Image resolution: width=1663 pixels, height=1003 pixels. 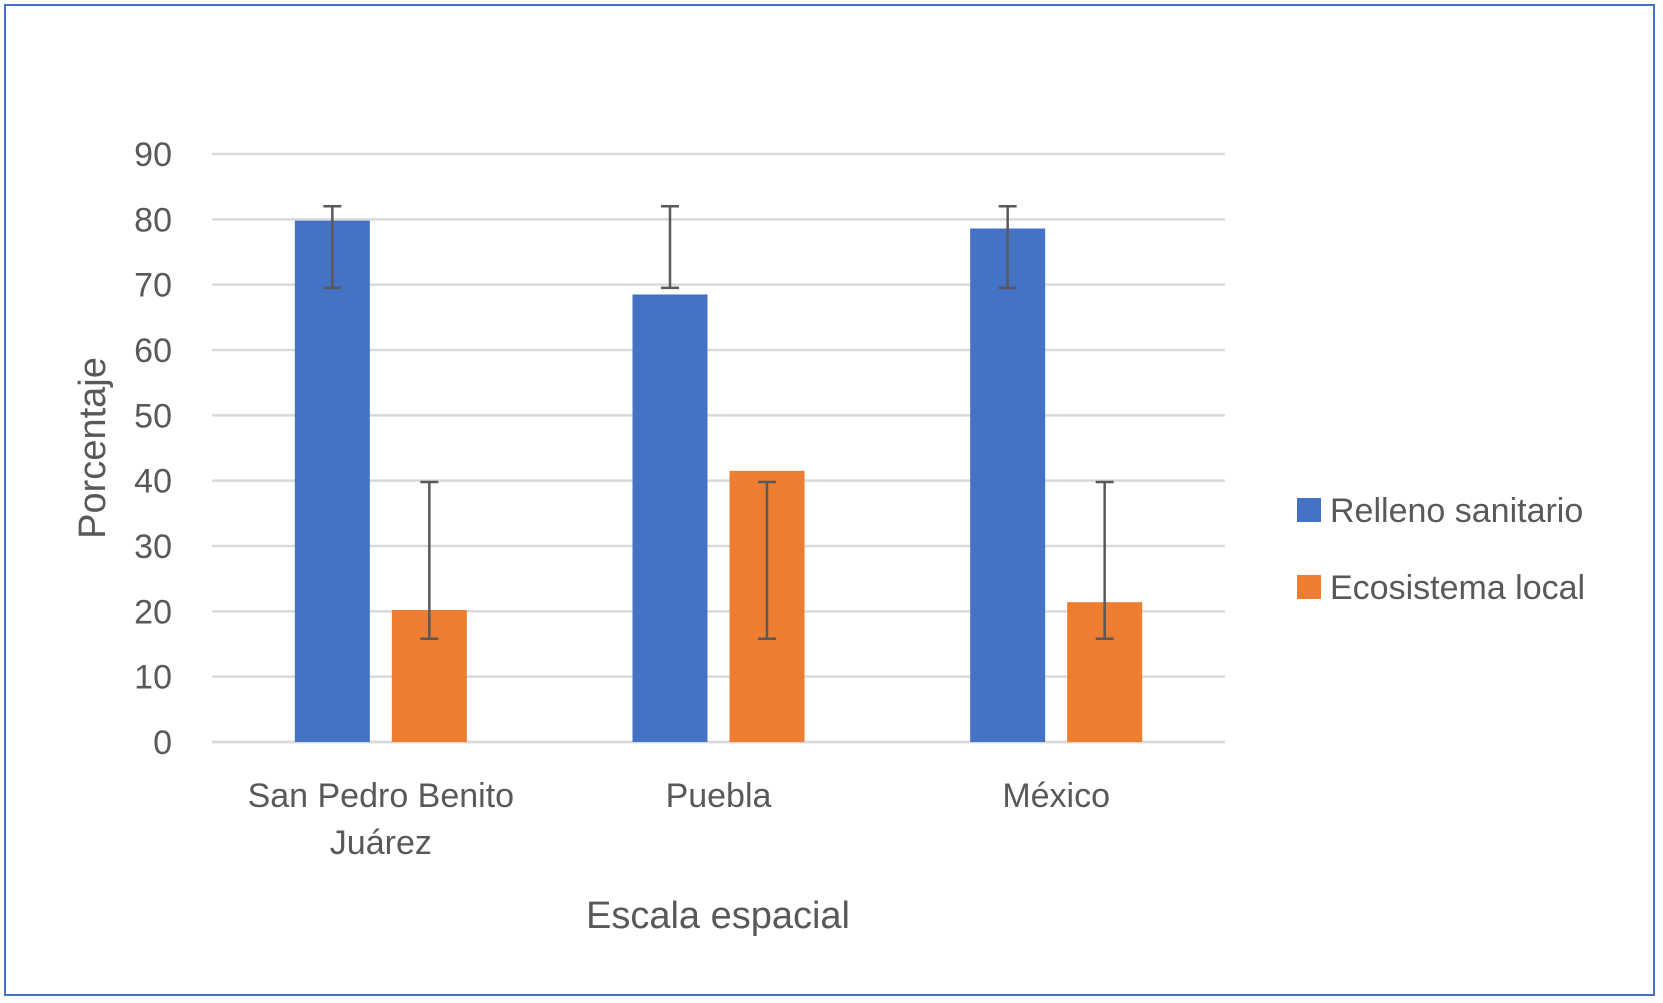 What do you see at coordinates (1457, 588) in the screenshot?
I see `legend-label: Ecosistema local` at bounding box center [1457, 588].